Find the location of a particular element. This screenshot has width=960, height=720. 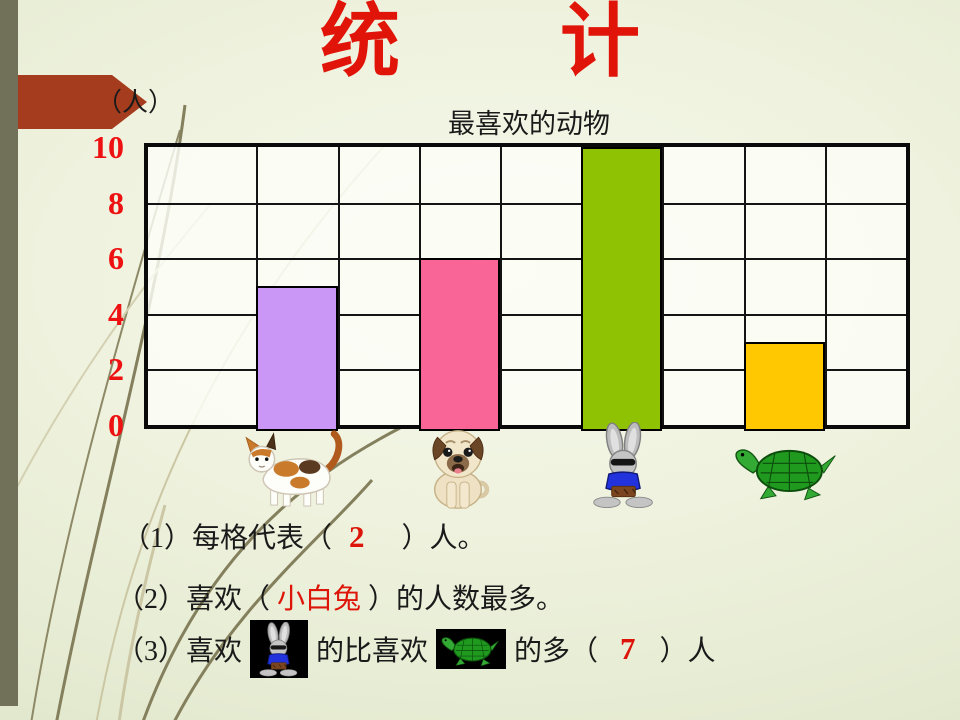

bar-turtle is located at coordinates (784, 386).